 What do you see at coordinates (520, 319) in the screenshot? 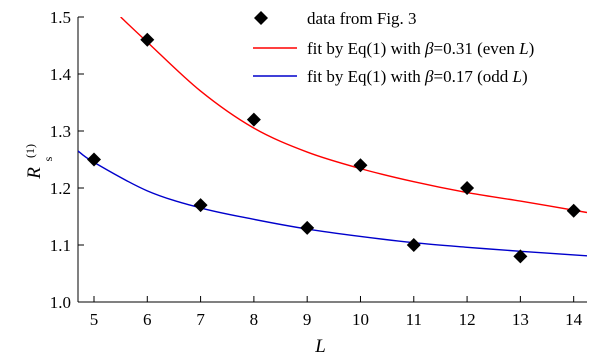
I see `x-tick-label: 13` at bounding box center [520, 319].